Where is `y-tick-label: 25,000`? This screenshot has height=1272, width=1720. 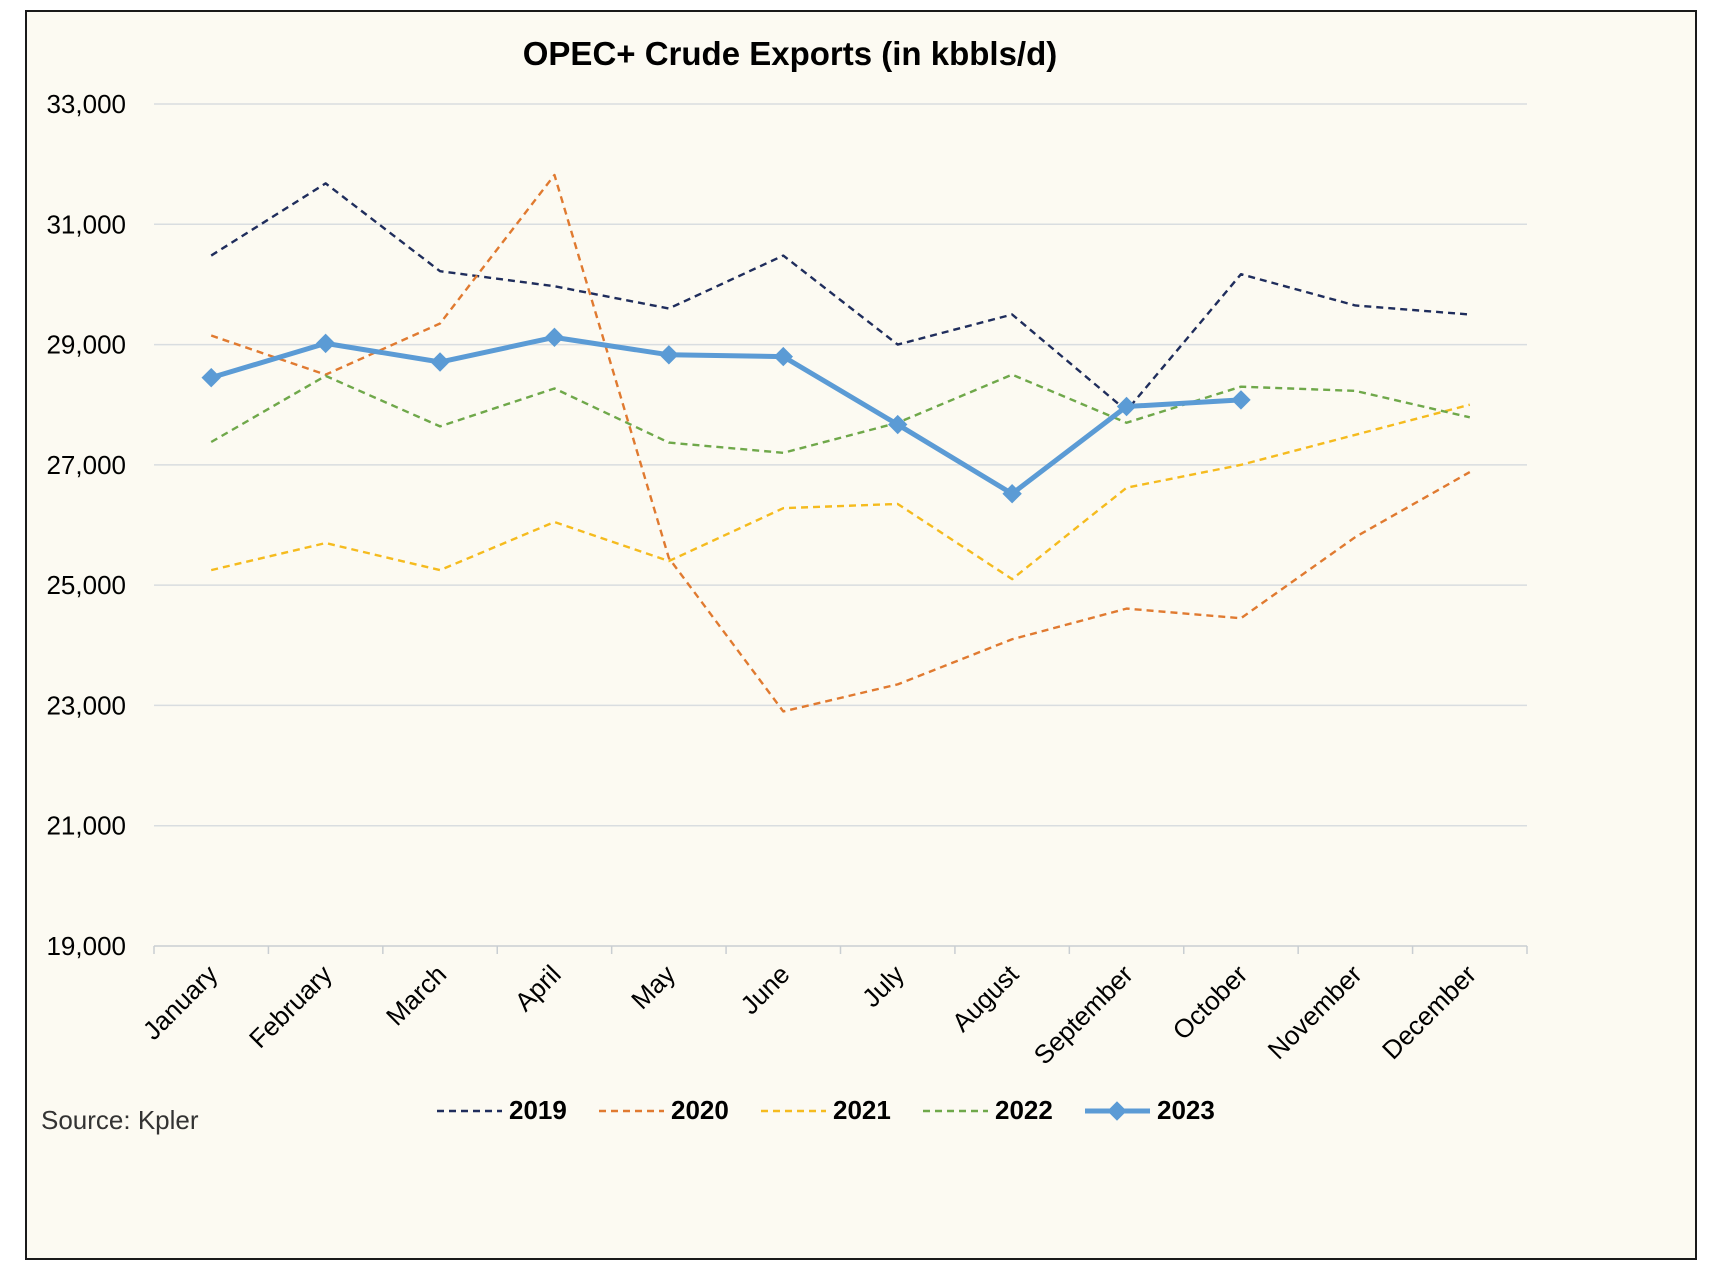 y-tick-label: 25,000 is located at coordinates (86, 585).